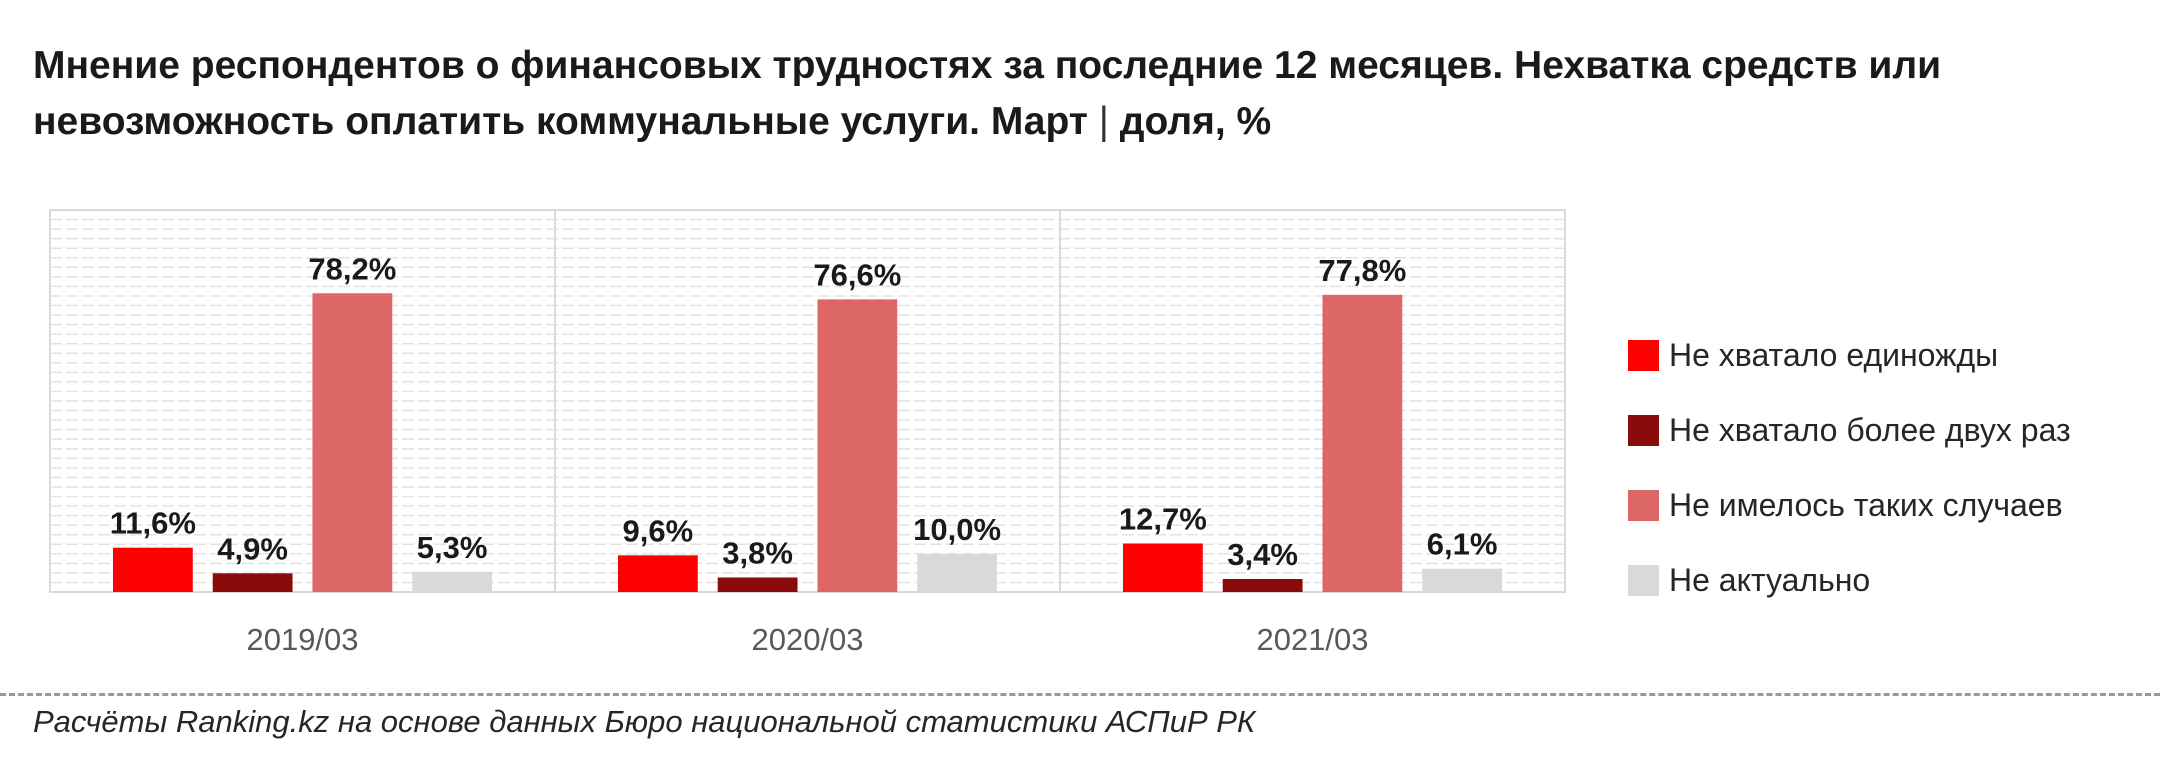 This screenshot has height=759, width=2160. What do you see at coordinates (452, 547) in the screenshot?
I see `data-label: 5,3%` at bounding box center [452, 547].